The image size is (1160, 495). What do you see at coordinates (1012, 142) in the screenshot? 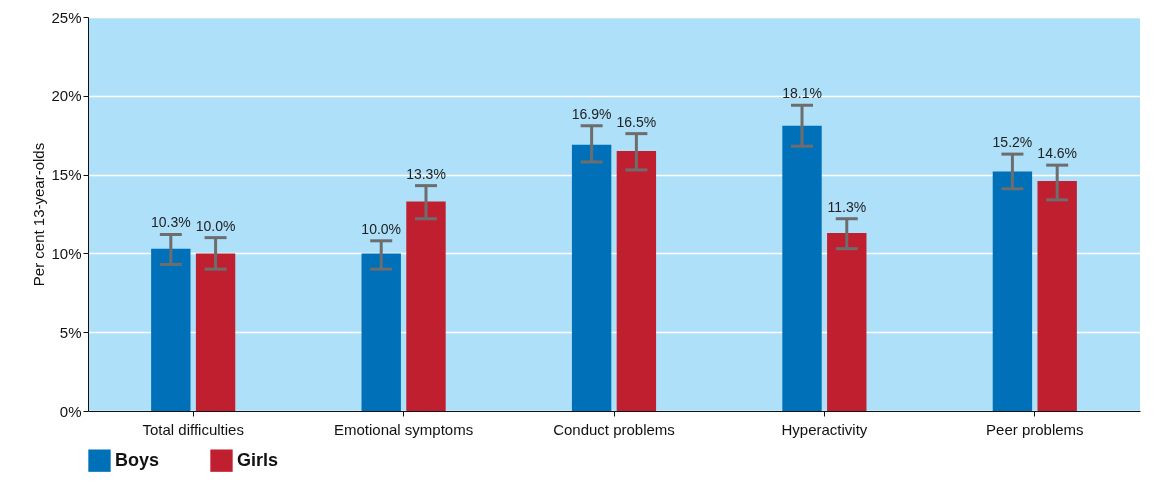
I see `data-label: 15.2%` at bounding box center [1012, 142].